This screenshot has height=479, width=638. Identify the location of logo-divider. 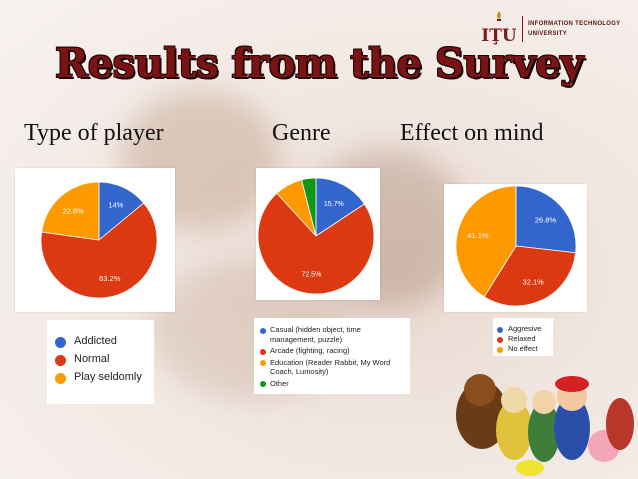
(522, 29).